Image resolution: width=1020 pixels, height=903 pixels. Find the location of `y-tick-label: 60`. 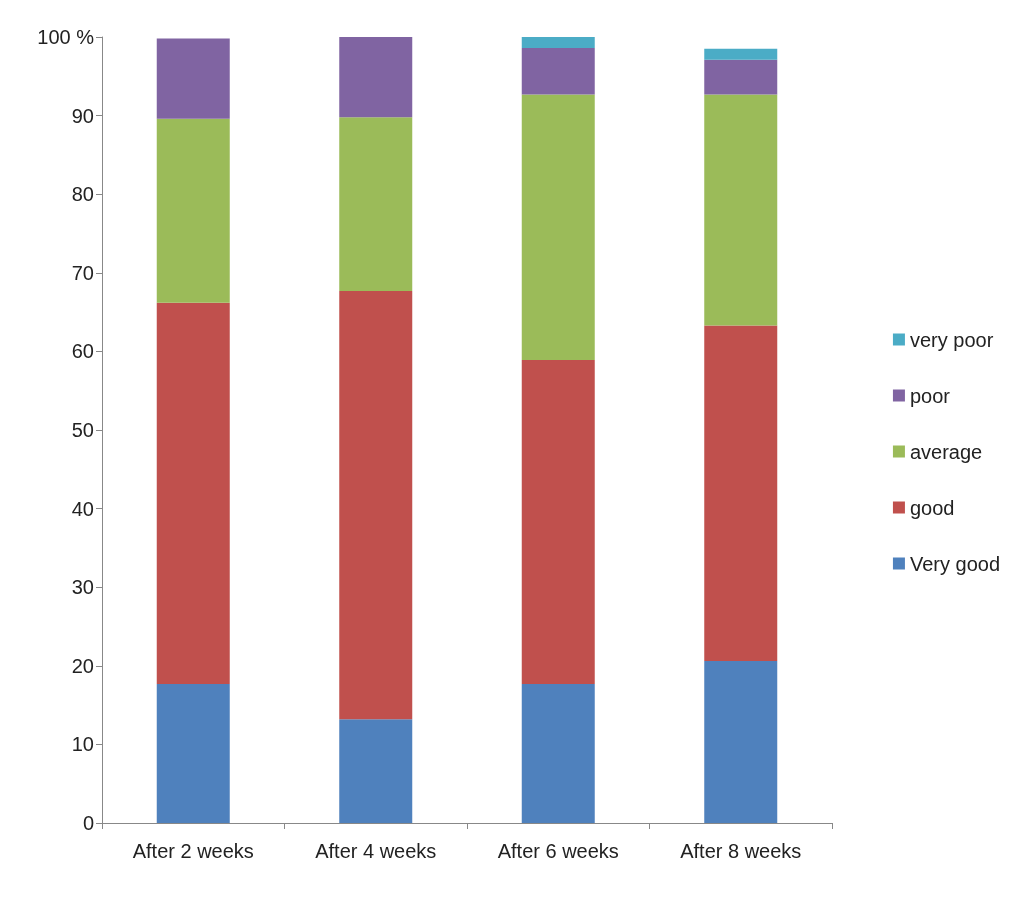

y-tick-label: 60 is located at coordinates (82, 351).